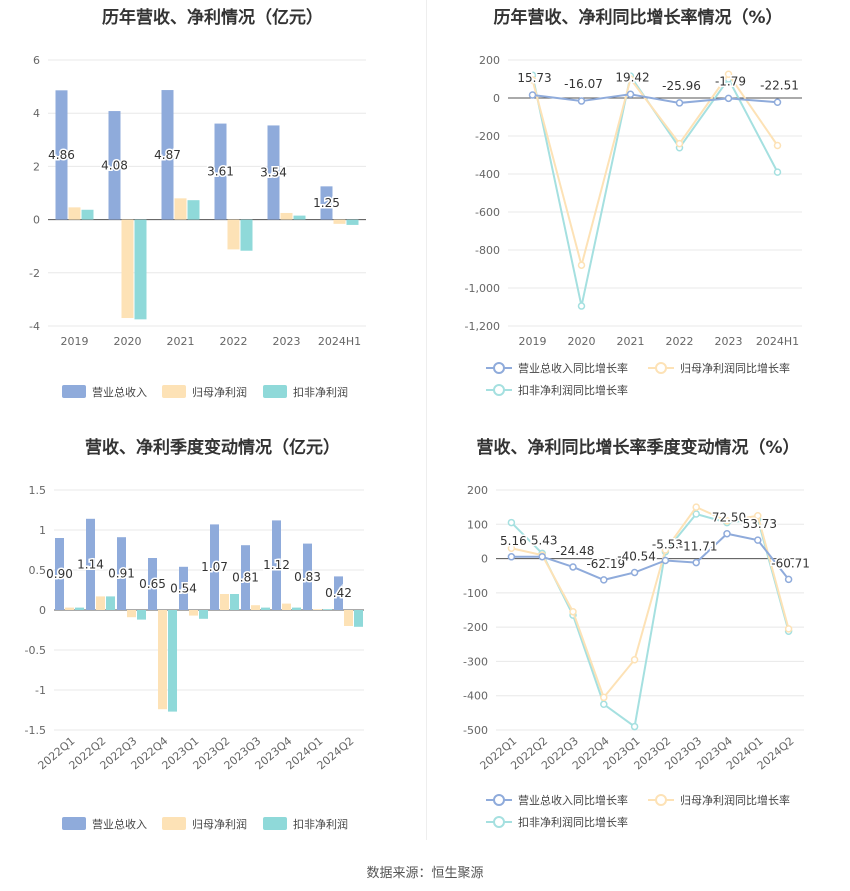  What do you see at coordinates (34, 273) in the screenshot?
I see `y-tick-label: -2` at bounding box center [34, 273].